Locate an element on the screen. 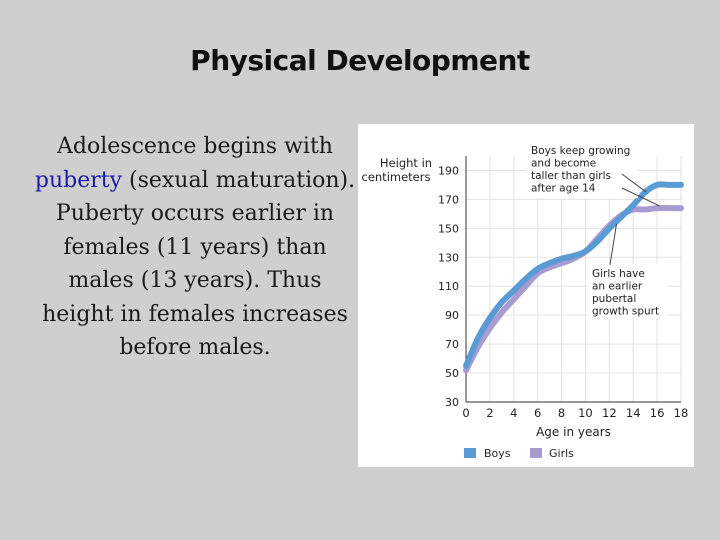  boys-line is located at coordinates (573, 275).